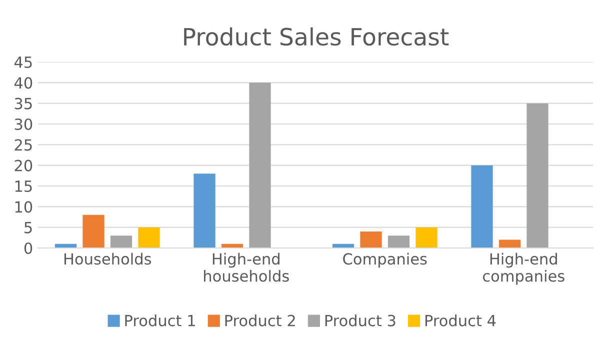 Image resolution: width=605 pixels, height=340 pixels. I want to click on x-tick-label: Companies, so click(385, 260).